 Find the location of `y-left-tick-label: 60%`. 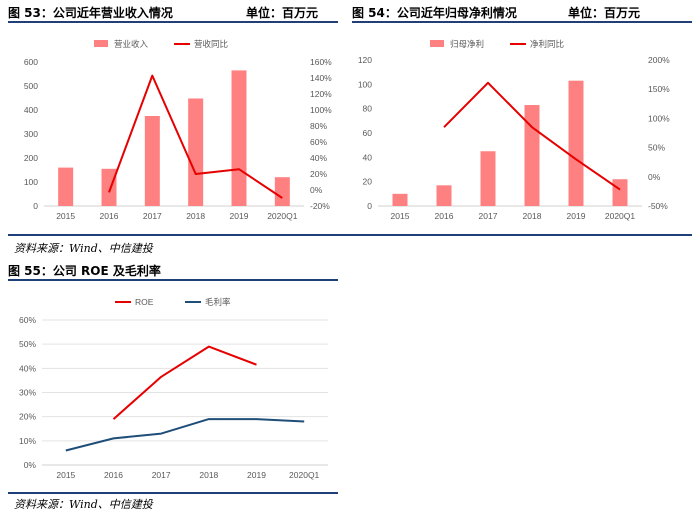

y-left-tick-label: 60% is located at coordinates (27, 320).